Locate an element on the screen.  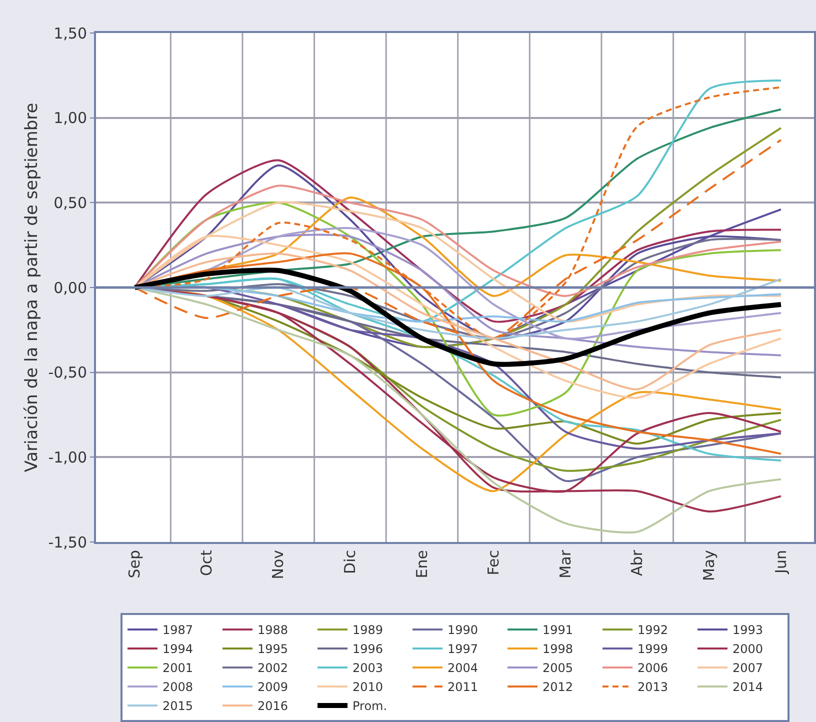
x-tick-label: Sep is located at coordinates (135, 564).